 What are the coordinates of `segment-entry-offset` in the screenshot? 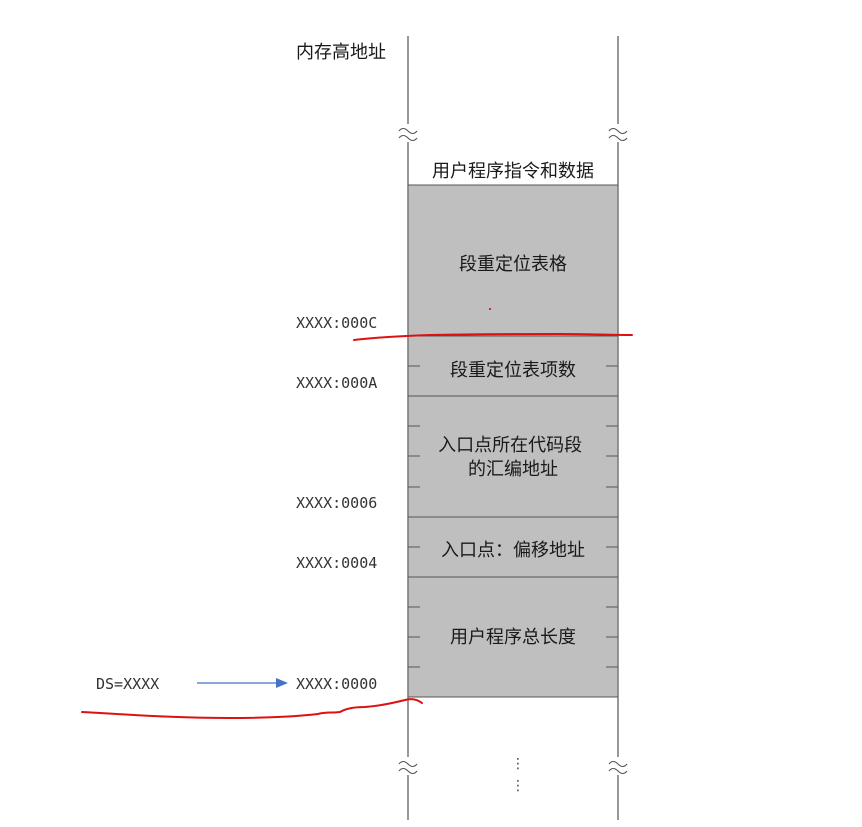 It's located at (513, 547).